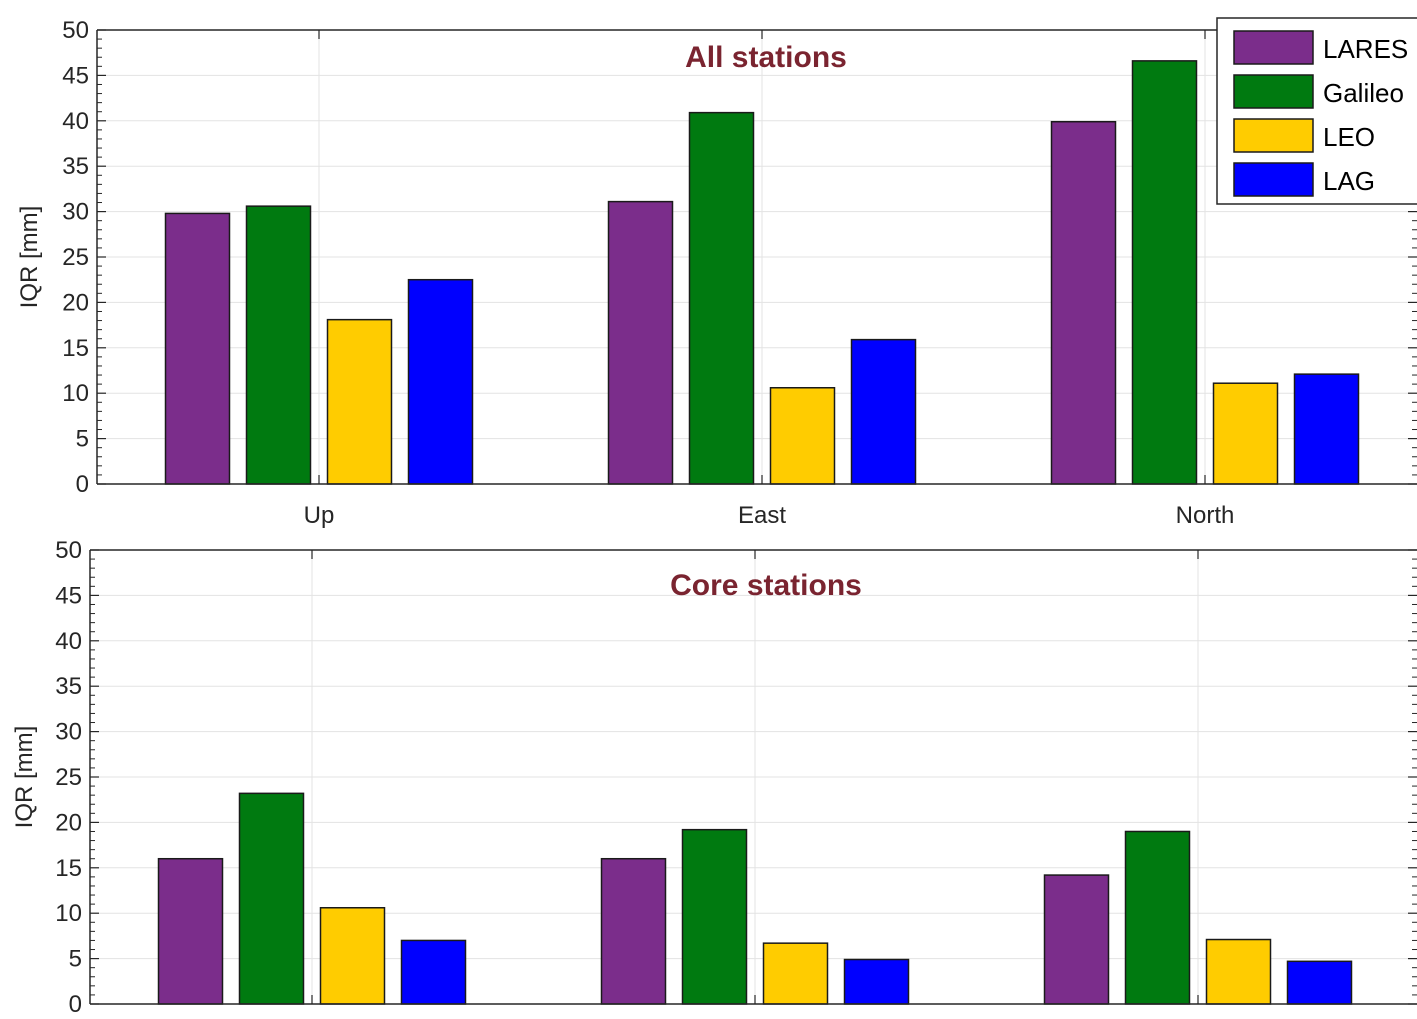  I want to click on legend-label: LEO, so click(1349, 137).